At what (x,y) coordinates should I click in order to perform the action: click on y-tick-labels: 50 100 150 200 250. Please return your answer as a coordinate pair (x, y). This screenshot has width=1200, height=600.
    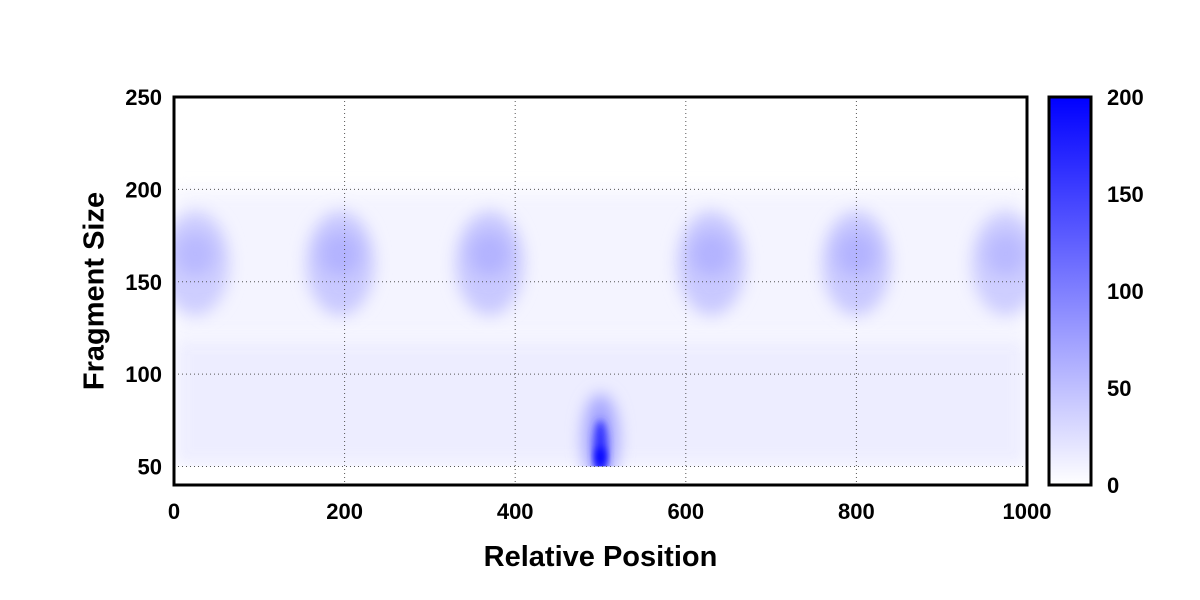
    Looking at the image, I should click on (143, 282).